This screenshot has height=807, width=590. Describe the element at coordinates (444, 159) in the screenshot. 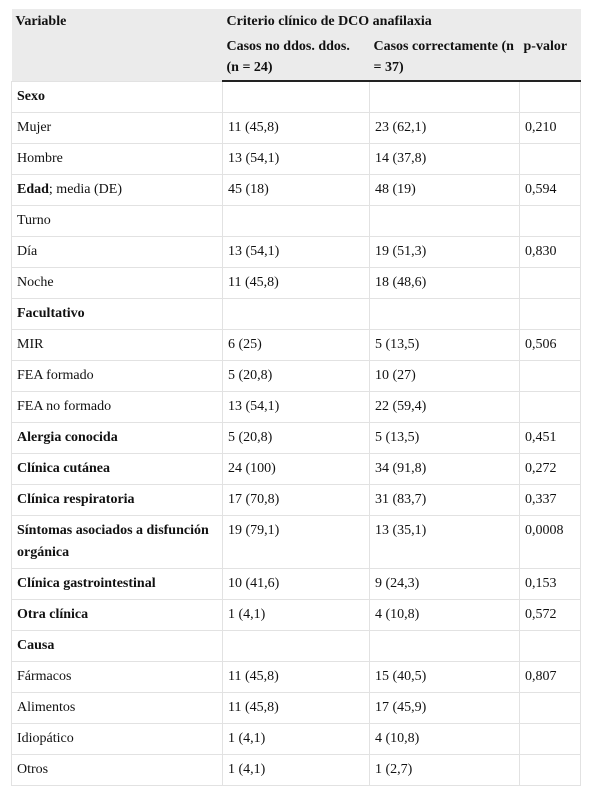

I see `cell: 14 (37,8)` at that location.